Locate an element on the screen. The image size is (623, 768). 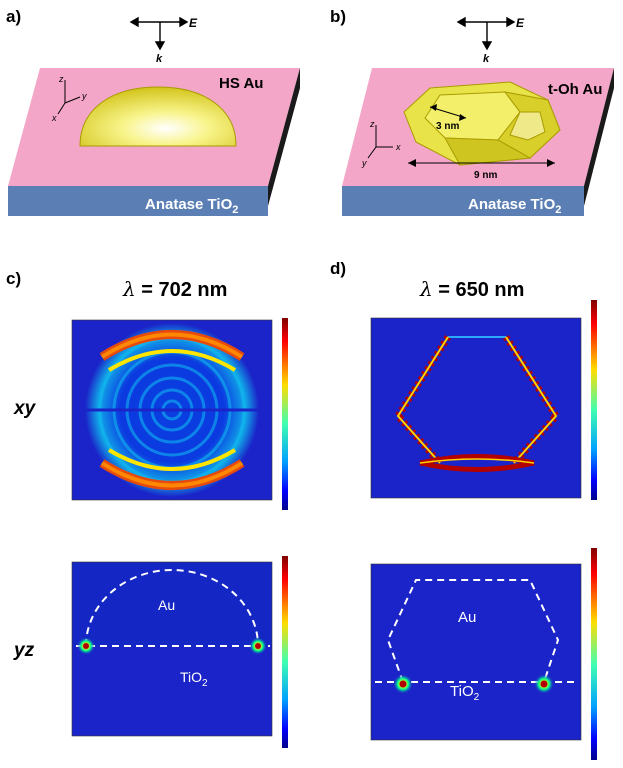
map-d-yz: Au TiO2 is located at coordinates (476, 652).